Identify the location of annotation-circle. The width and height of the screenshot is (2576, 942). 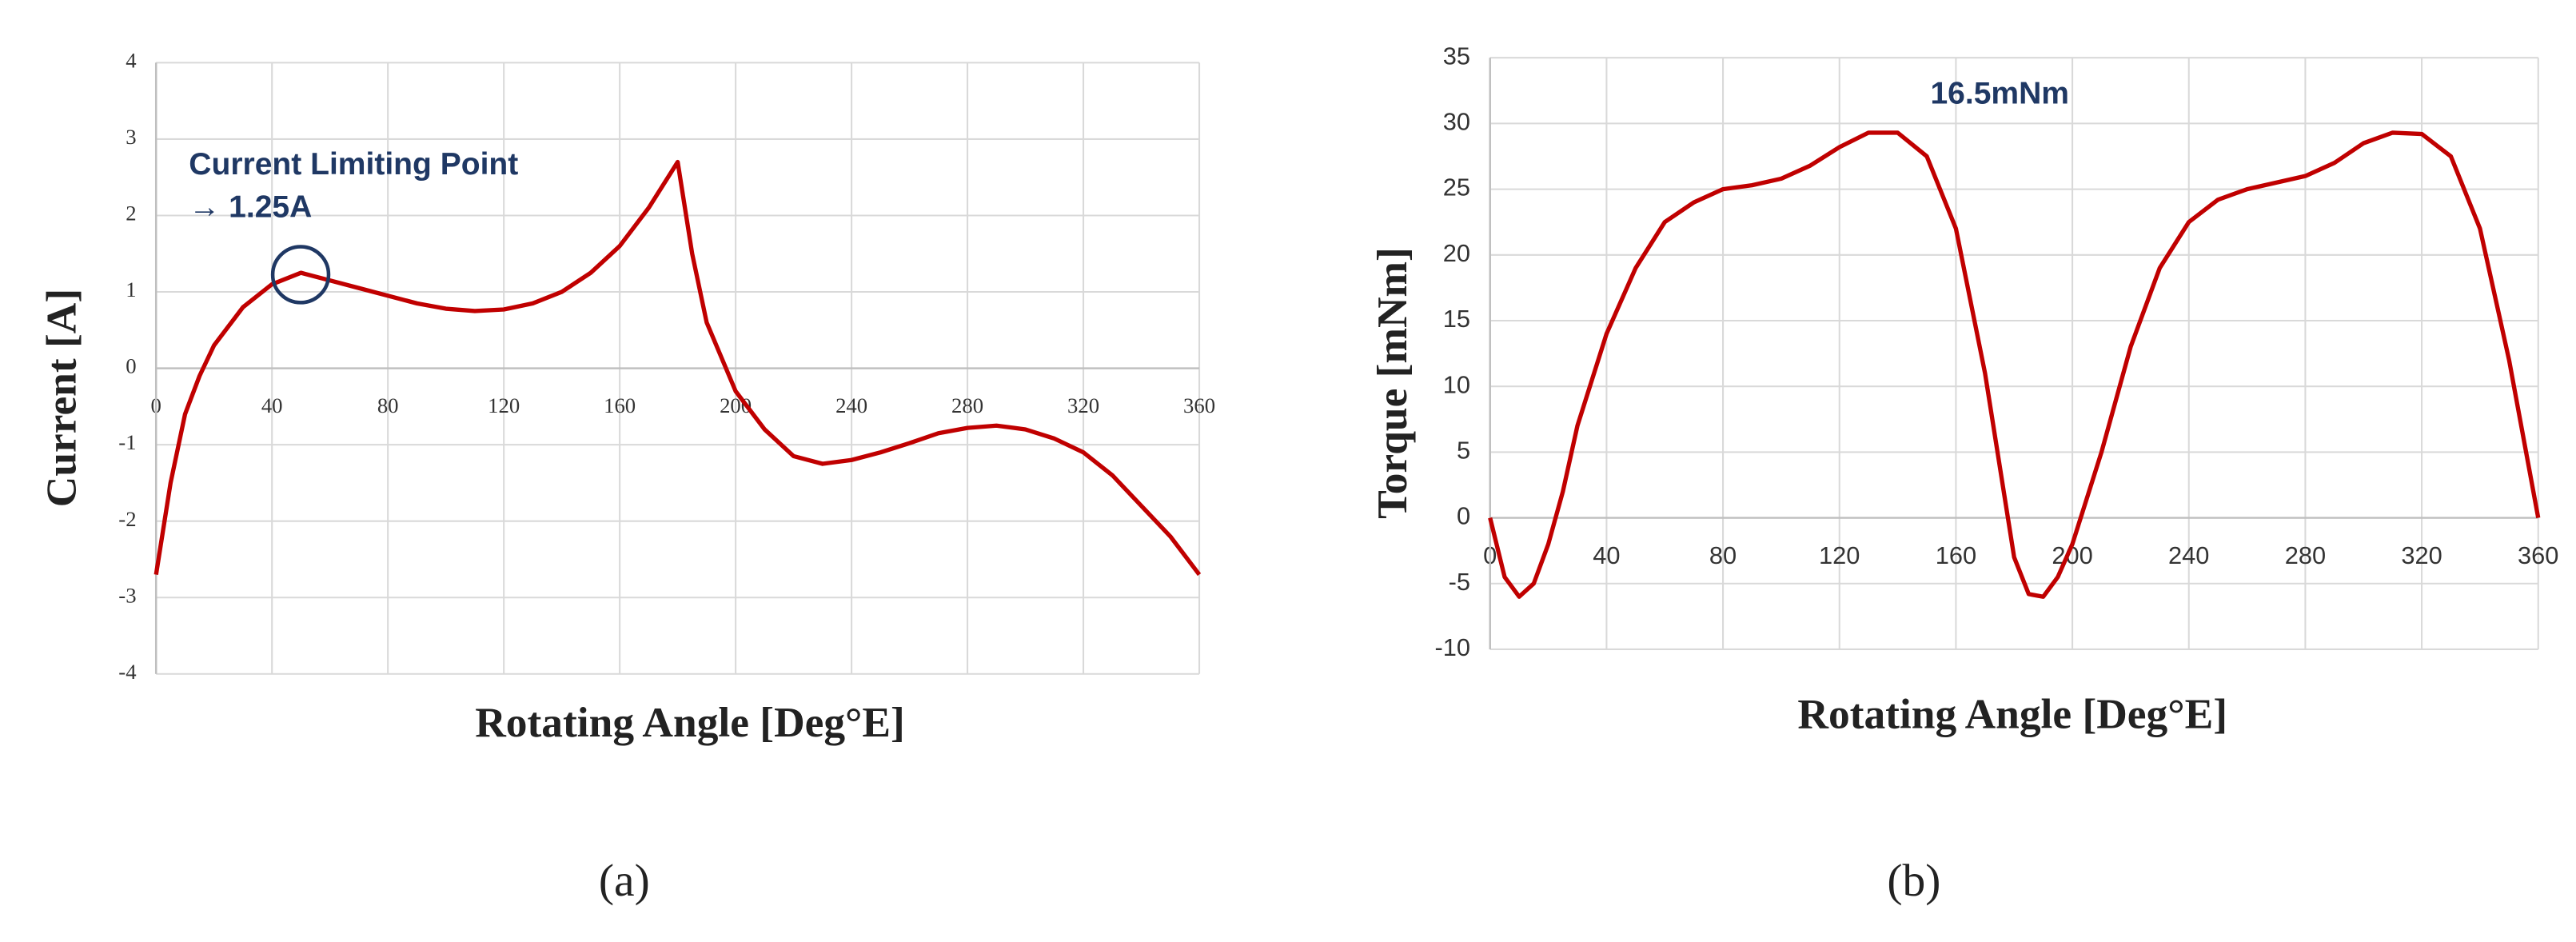
(300, 275).